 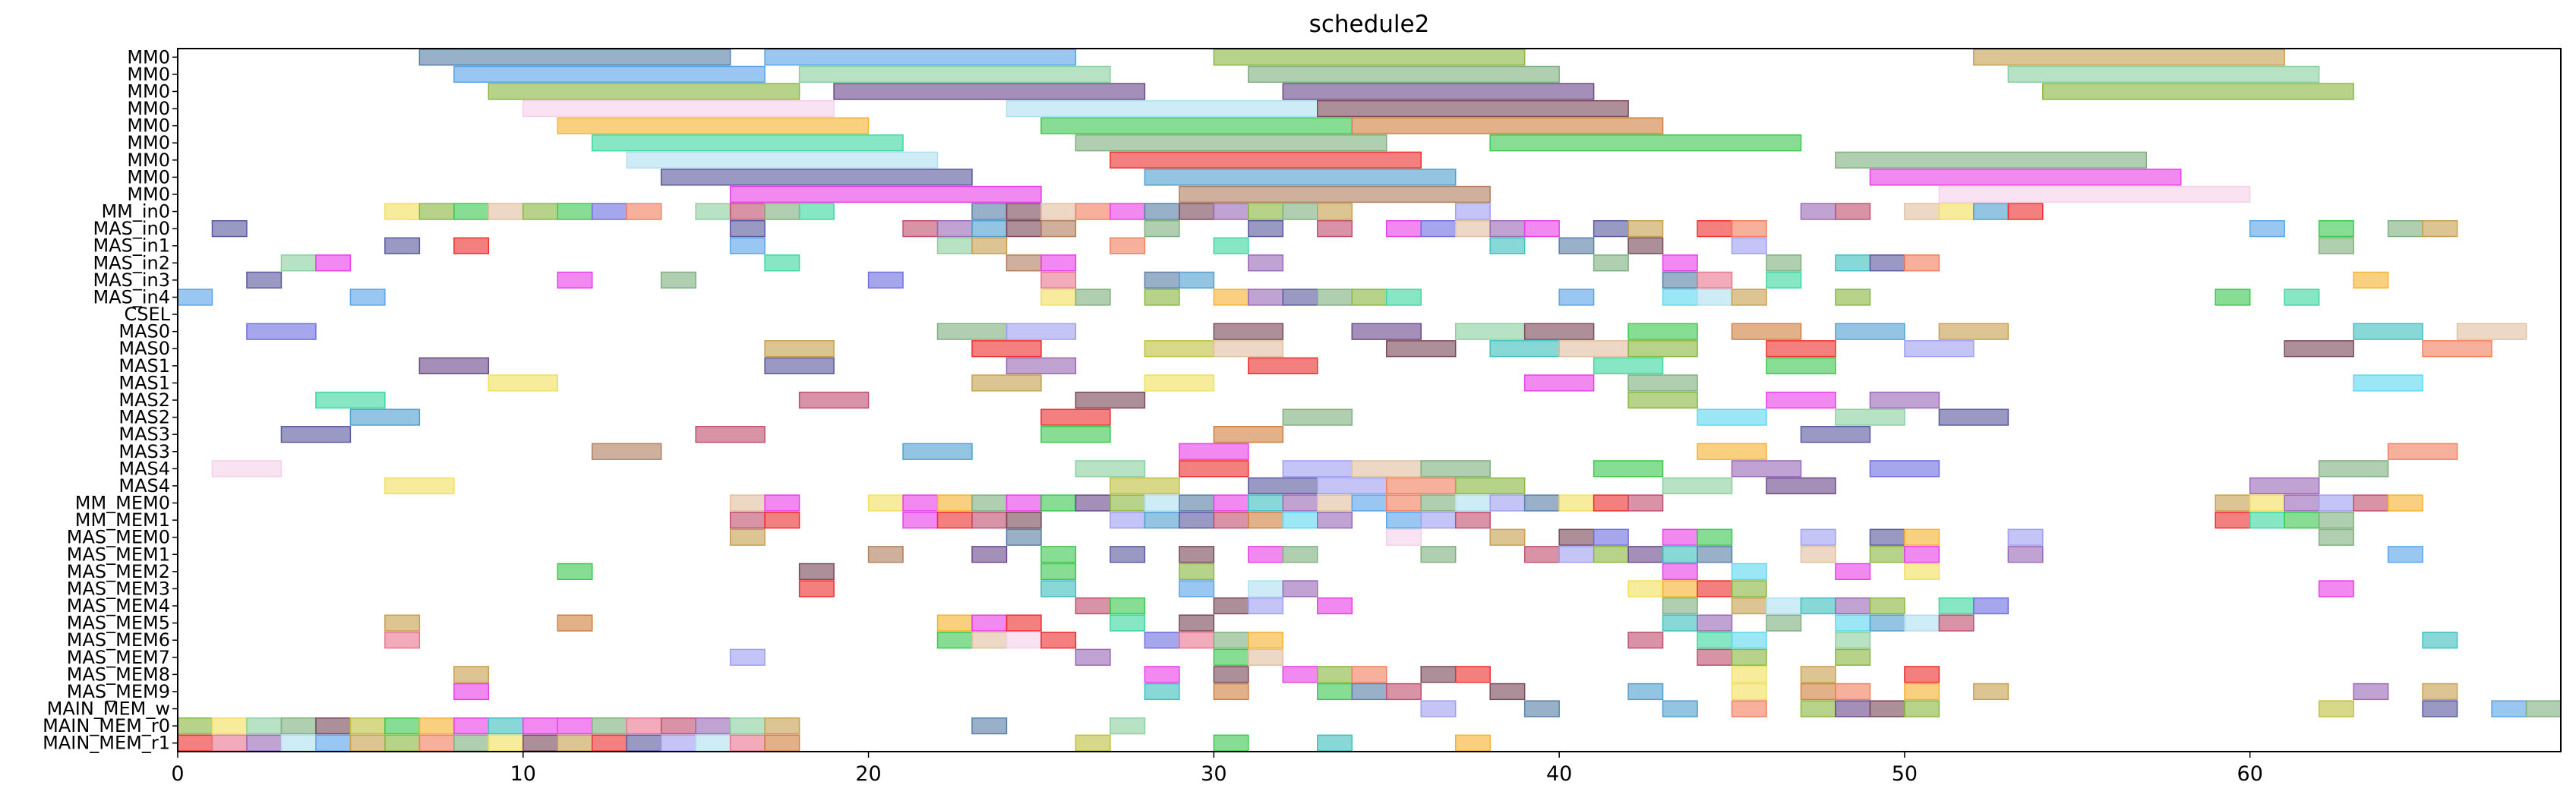 I want to click on y-tick-label: MAS_in1, so click(x=131, y=246).